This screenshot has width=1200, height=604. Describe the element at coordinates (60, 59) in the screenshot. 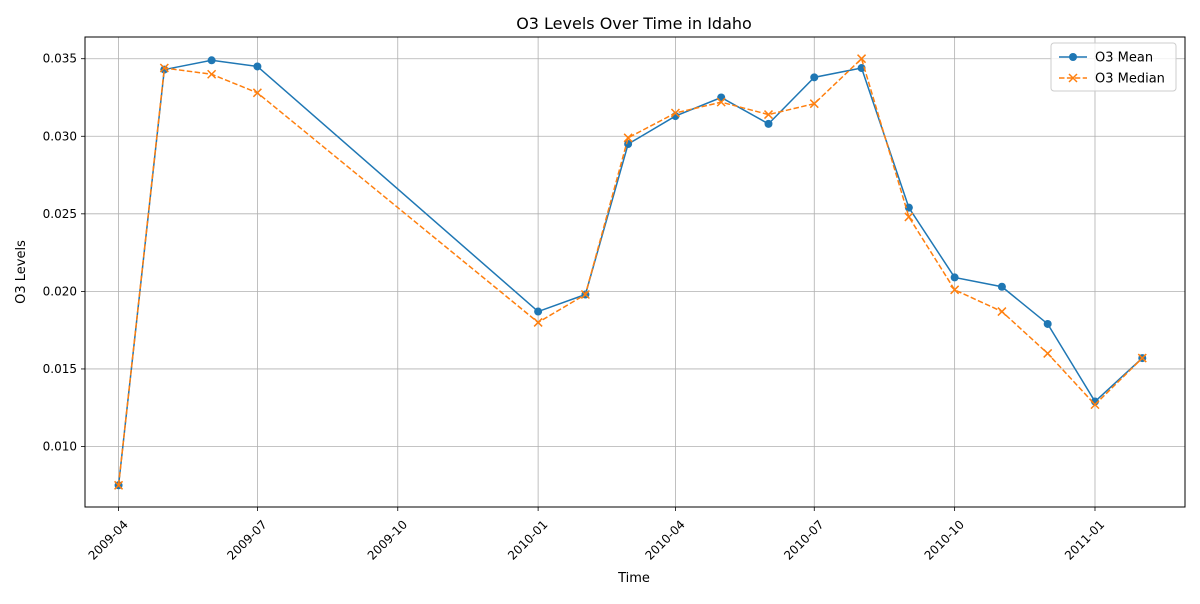

I see `y-tick-label: 0.035` at that location.